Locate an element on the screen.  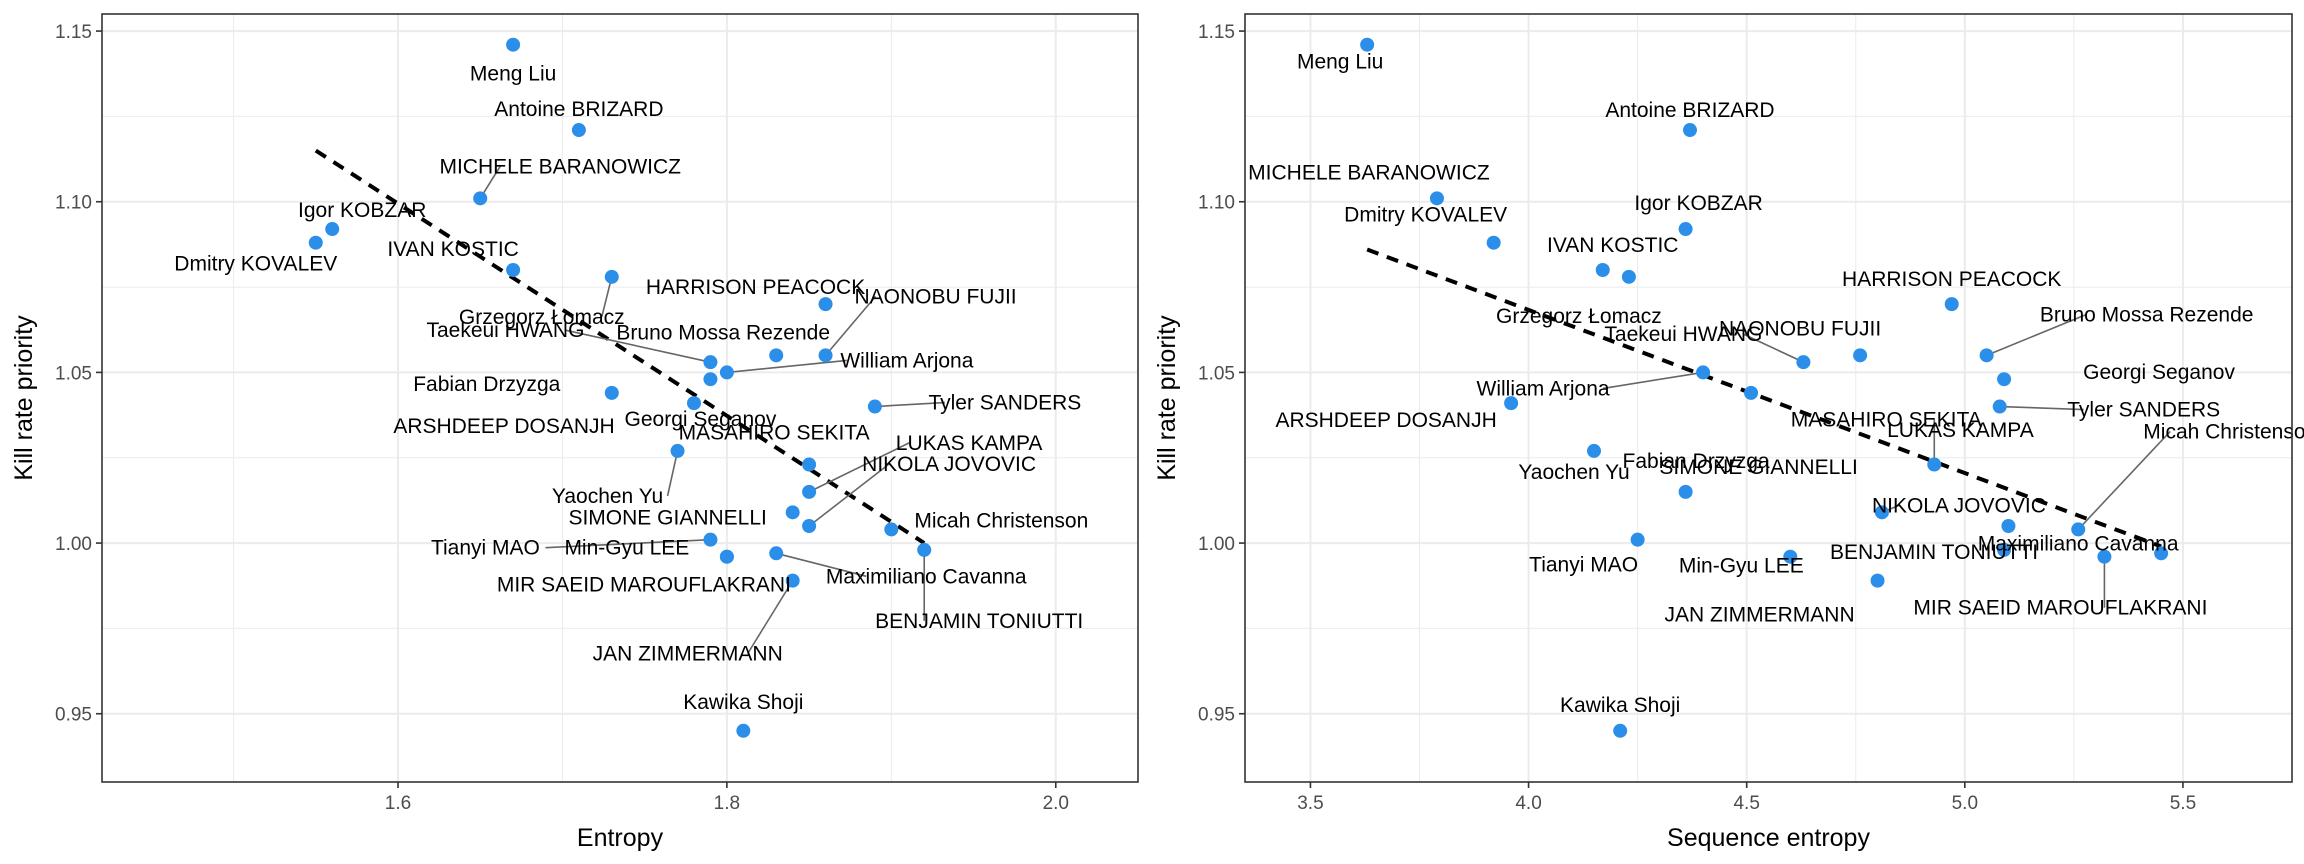
x-tick-label: 1.8 is located at coordinates (727, 803).